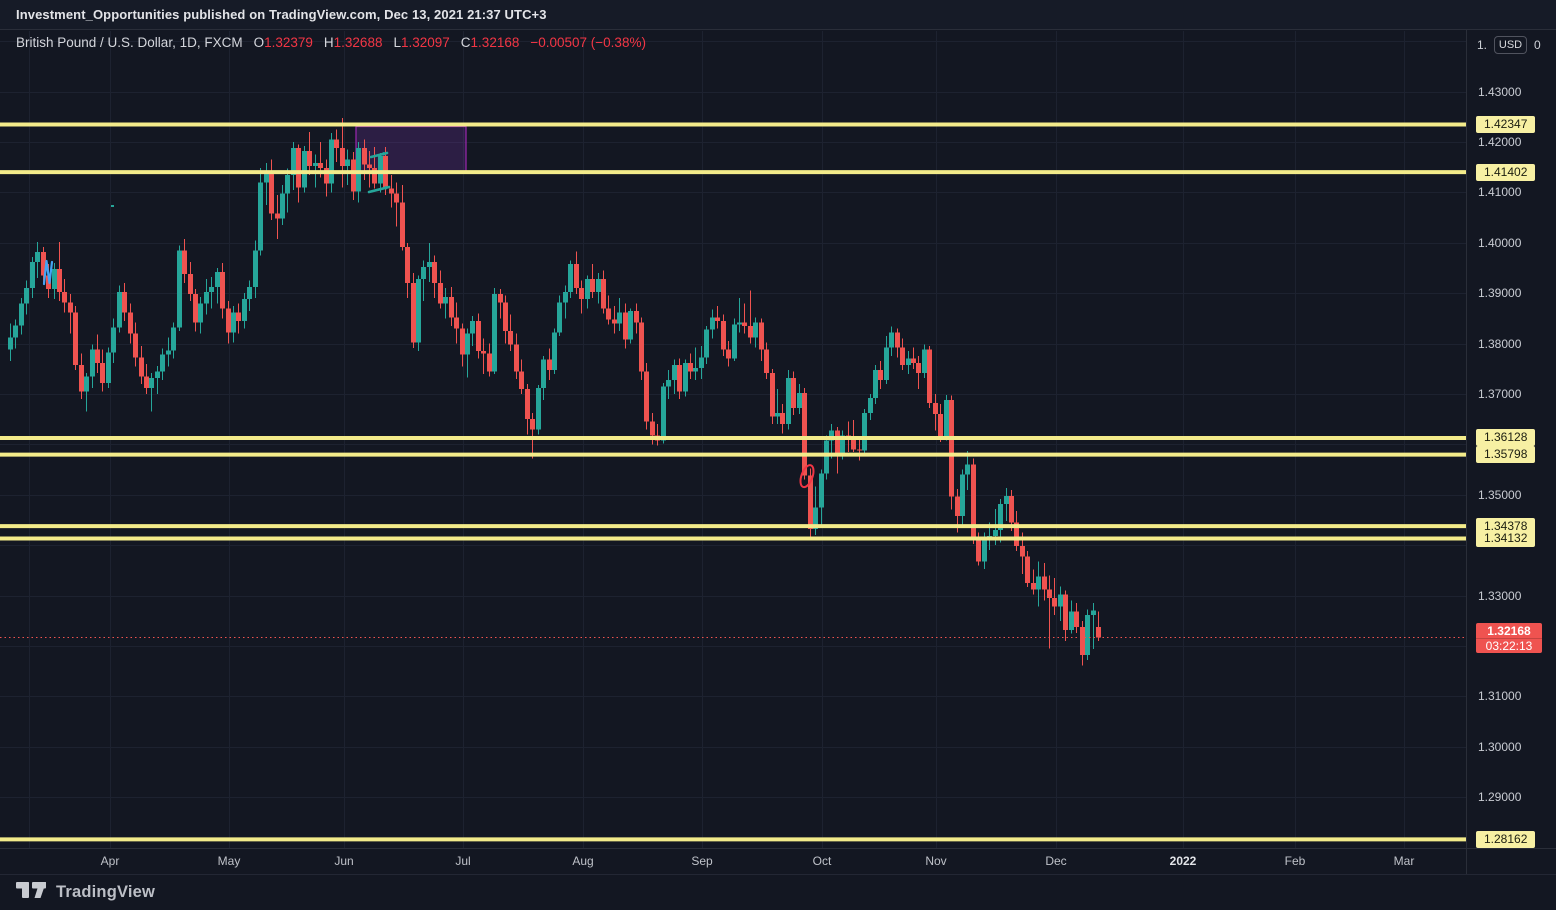 The width and height of the screenshot is (1556, 910). Describe the element at coordinates (1506, 539) in the screenshot. I see `key-level-price-label: 1.34132` at that location.